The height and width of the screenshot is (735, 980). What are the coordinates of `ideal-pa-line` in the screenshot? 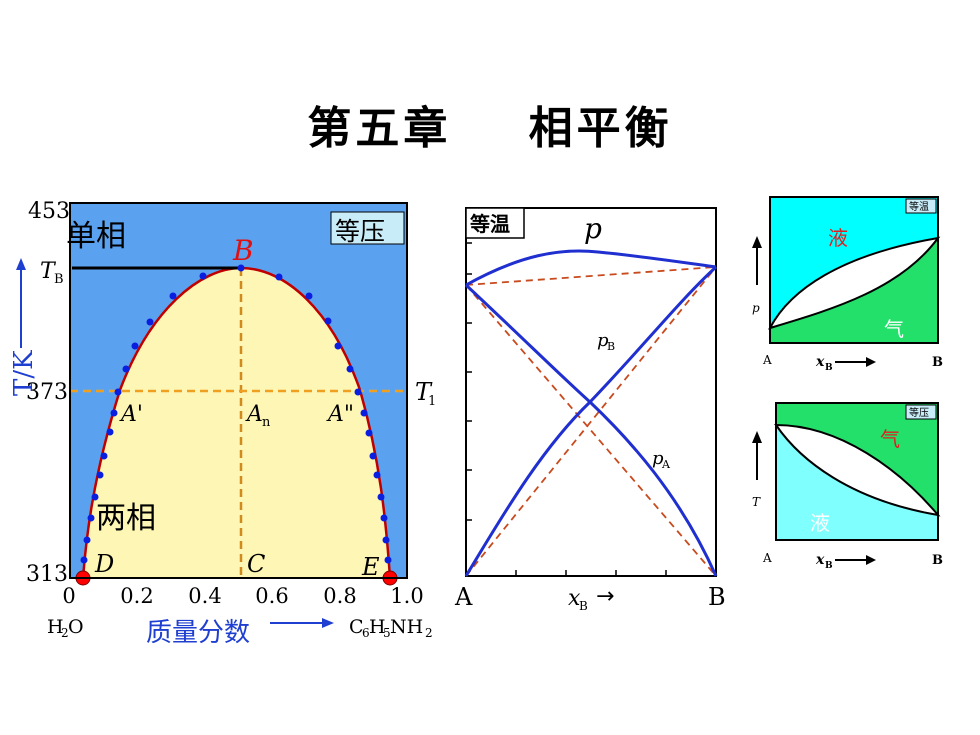 It's located at (591, 430).